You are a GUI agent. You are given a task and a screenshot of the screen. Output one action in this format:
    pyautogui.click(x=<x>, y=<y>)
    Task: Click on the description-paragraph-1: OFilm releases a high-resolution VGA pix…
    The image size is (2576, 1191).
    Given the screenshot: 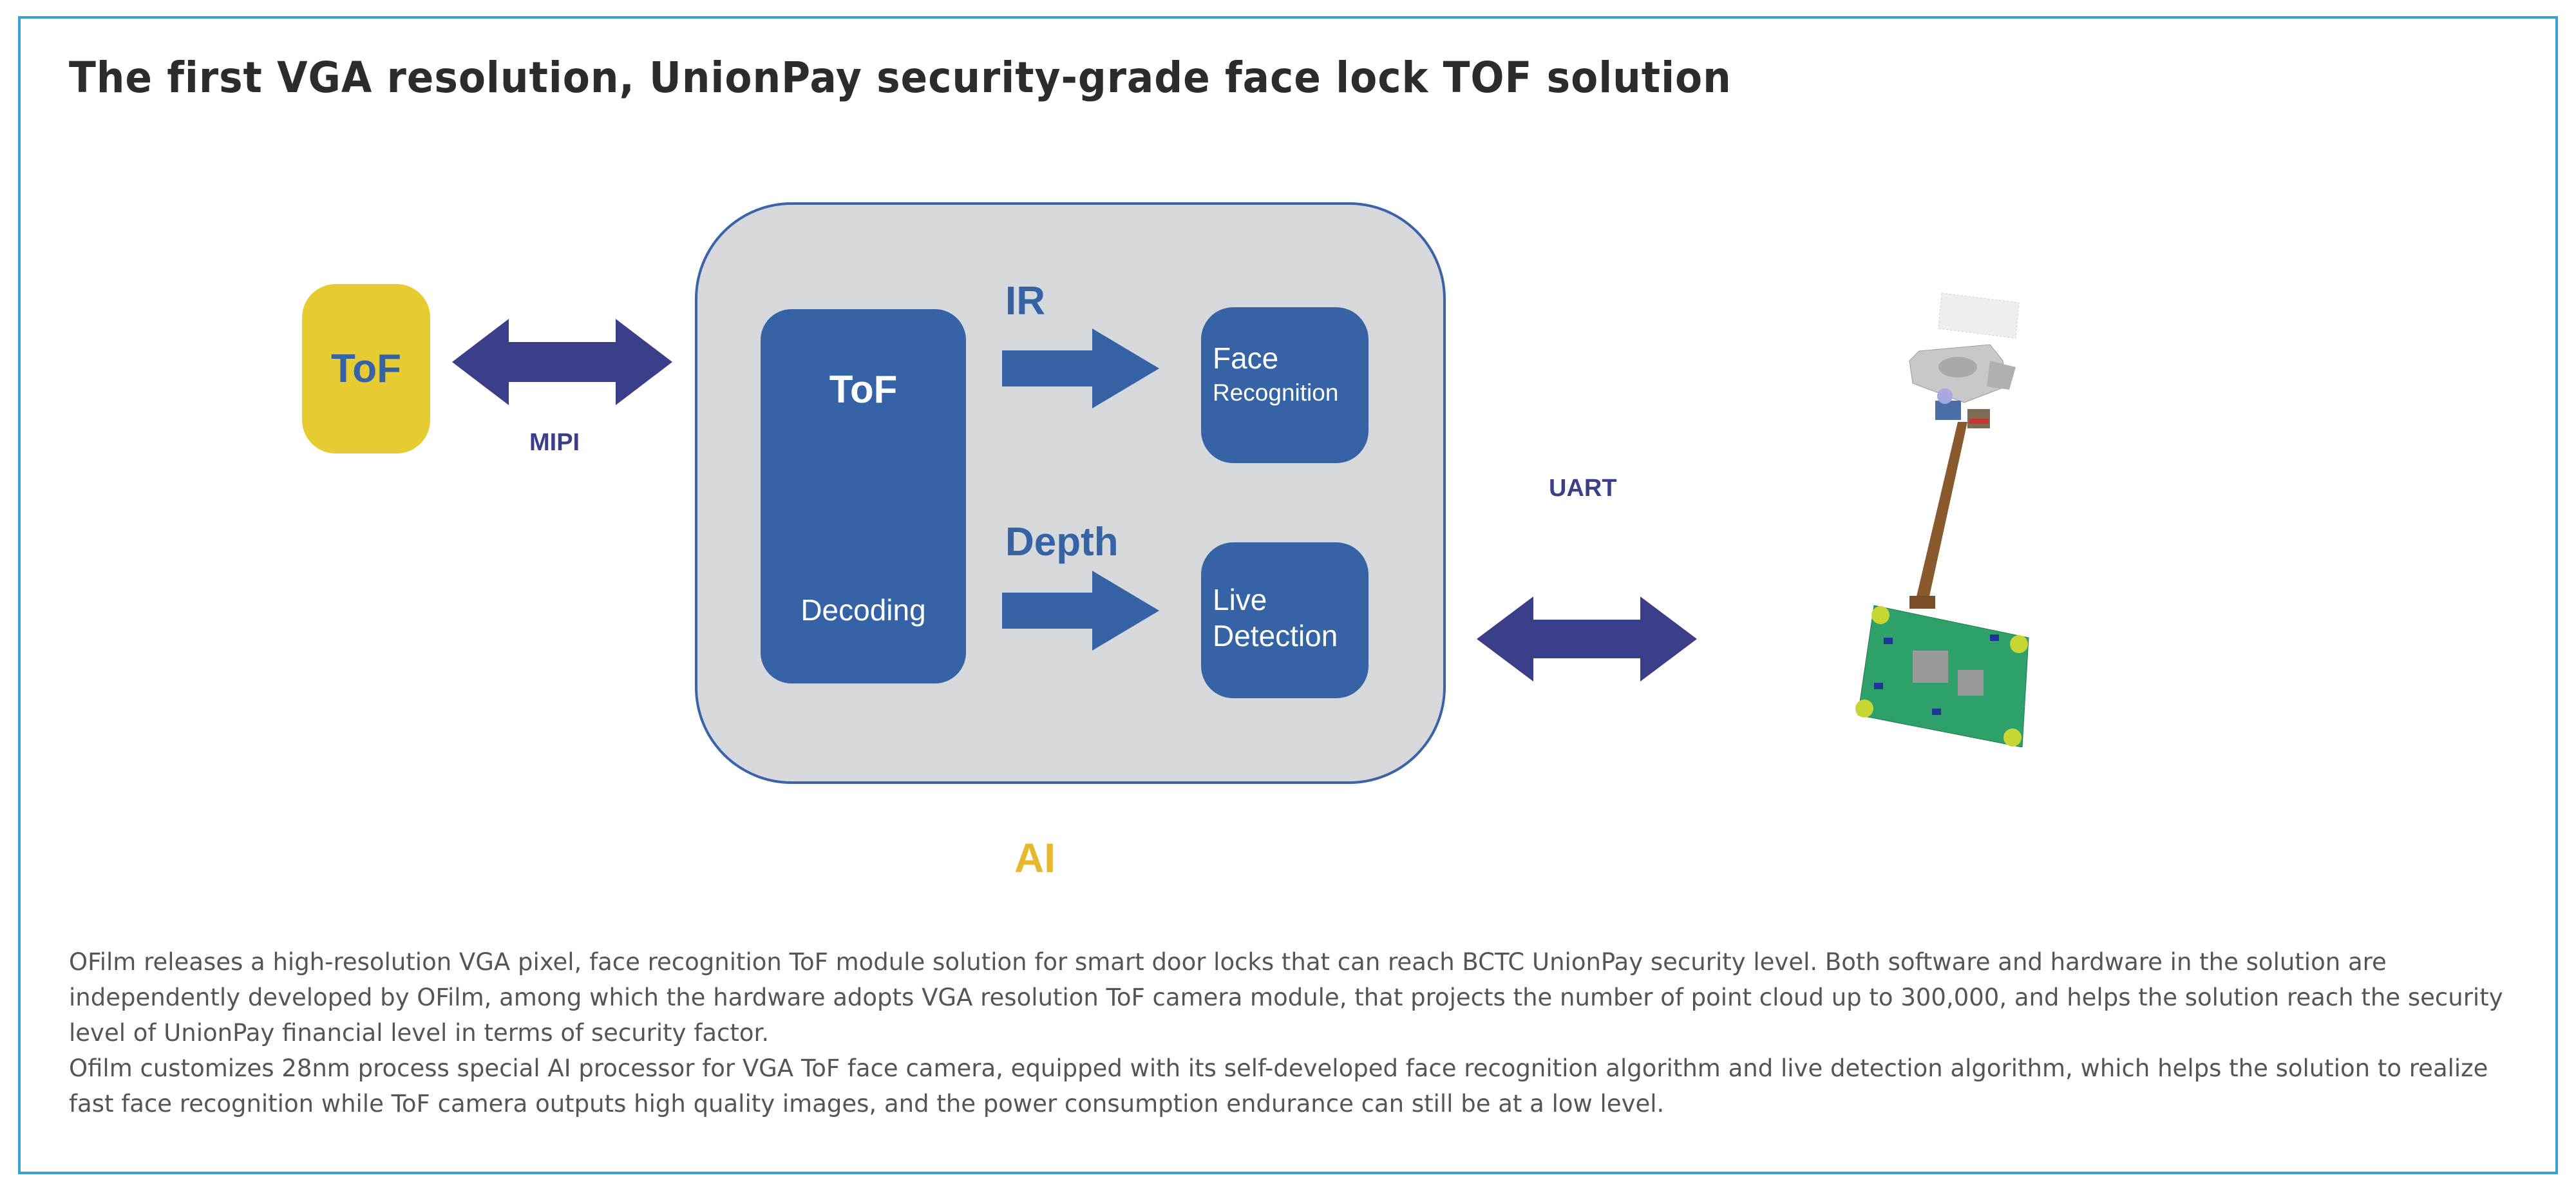 What is the action you would take?
    pyautogui.click(x=1286, y=997)
    